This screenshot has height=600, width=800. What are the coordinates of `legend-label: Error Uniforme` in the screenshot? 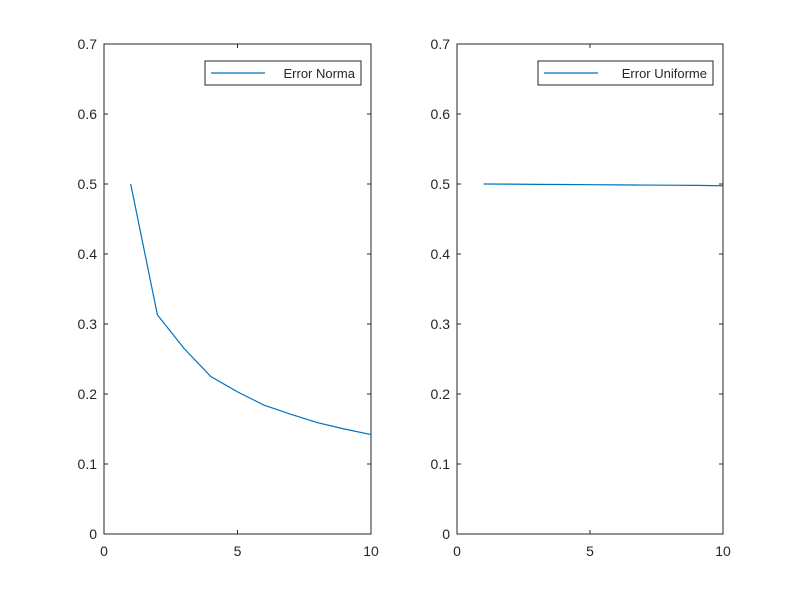 It's located at (664, 73).